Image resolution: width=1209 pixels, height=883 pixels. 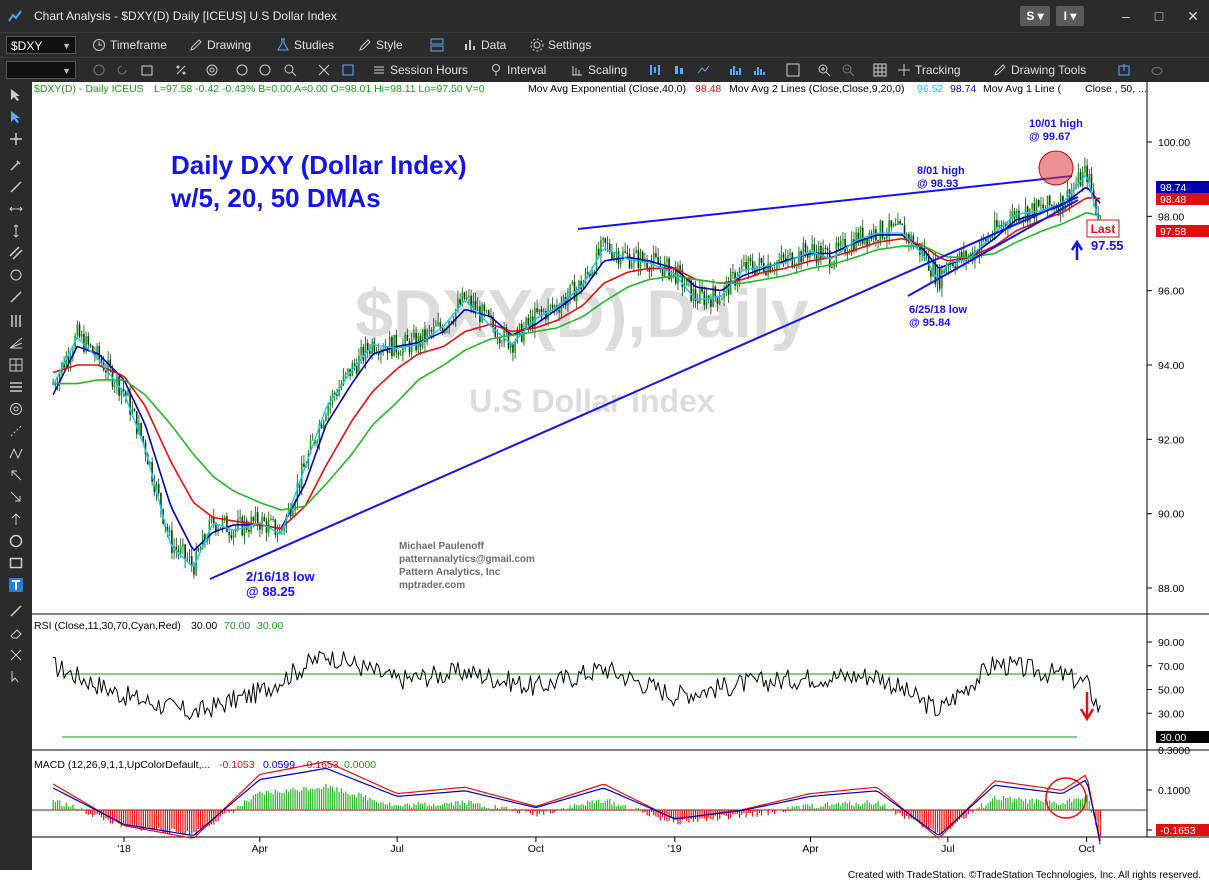 I want to click on credit-email: patternanalytics@gmail.com, so click(x=467, y=559).